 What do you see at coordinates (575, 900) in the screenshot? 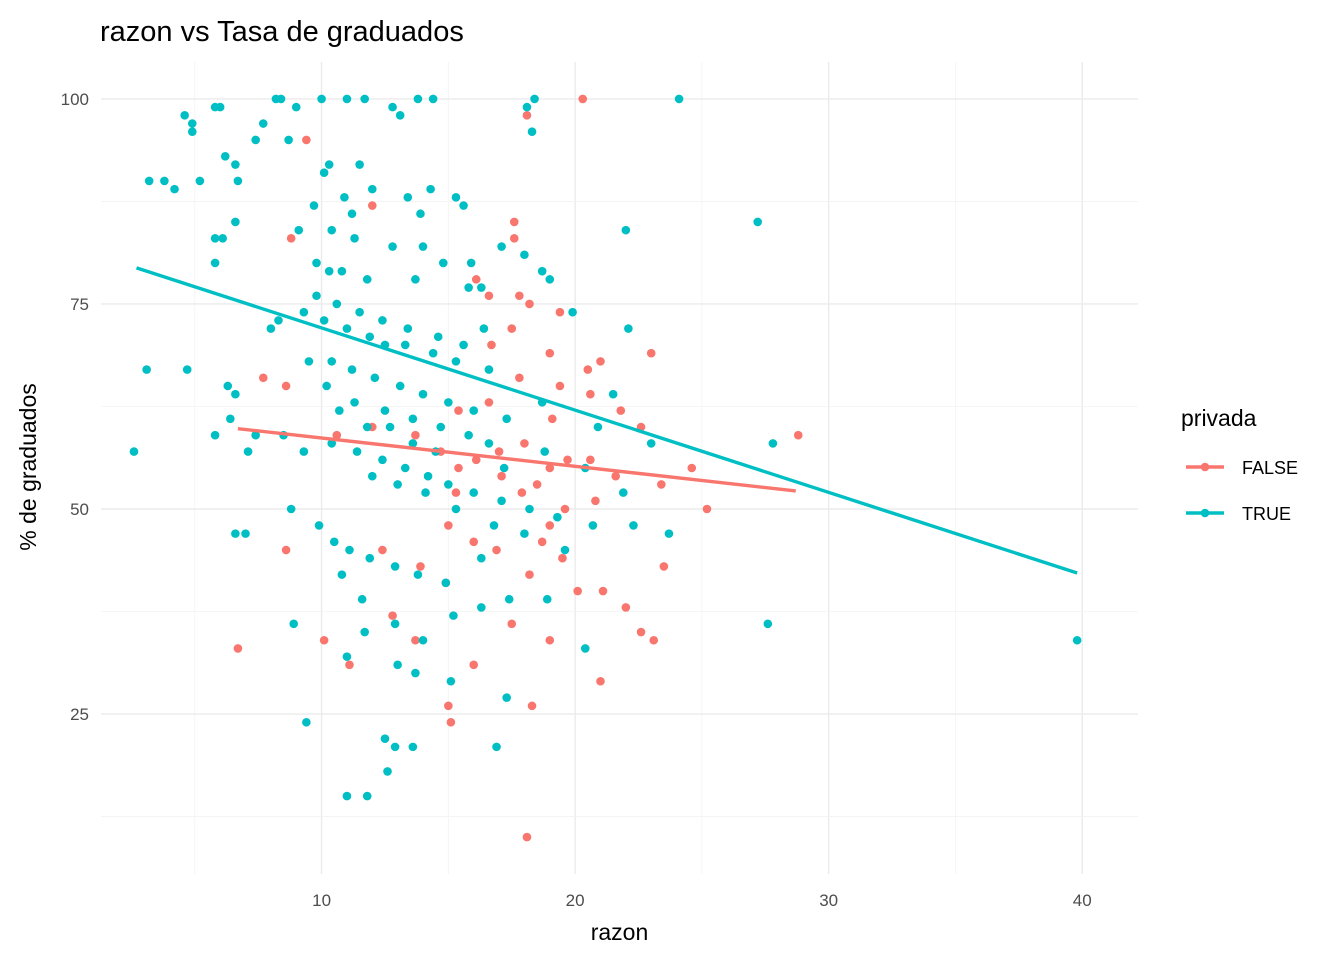
I see `x-tick-label: 20` at bounding box center [575, 900].